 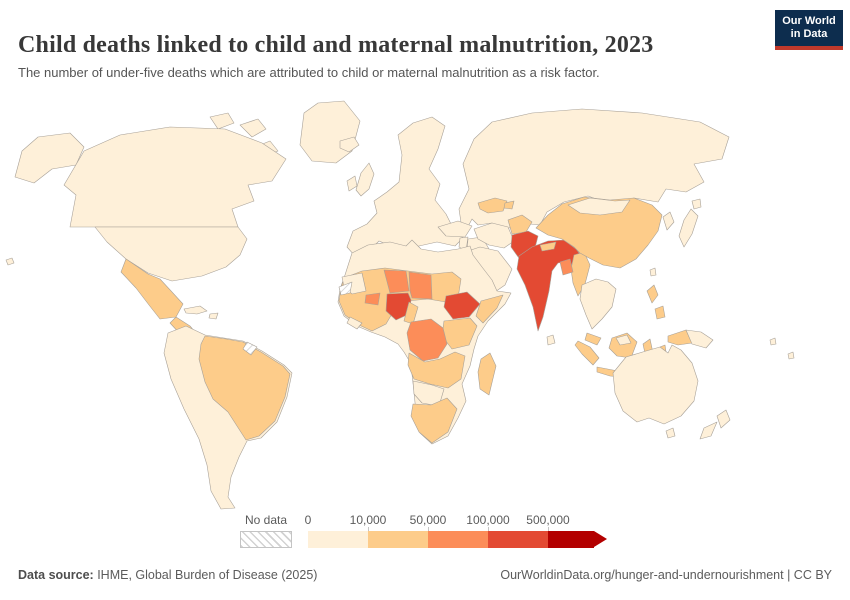 I want to click on country-bangladesh, so click(x=566, y=267).